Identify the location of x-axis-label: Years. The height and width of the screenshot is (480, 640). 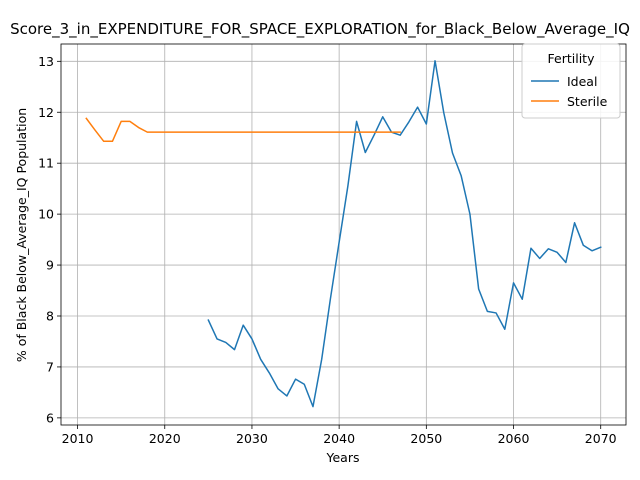
(343, 457).